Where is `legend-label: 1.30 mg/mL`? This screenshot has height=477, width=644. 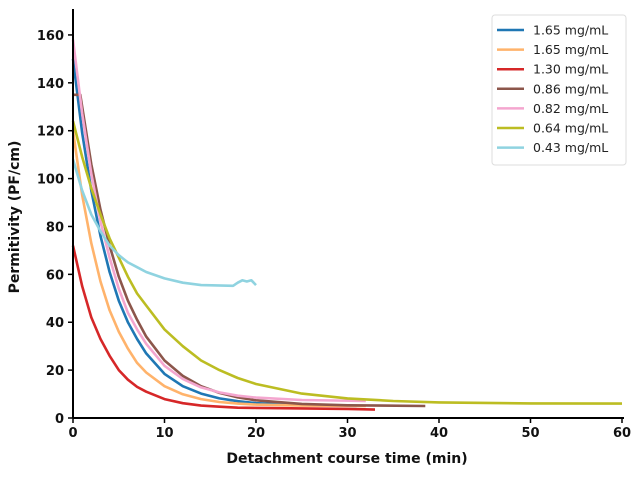
legend-label: 1.30 mg/mL is located at coordinates (570, 69).